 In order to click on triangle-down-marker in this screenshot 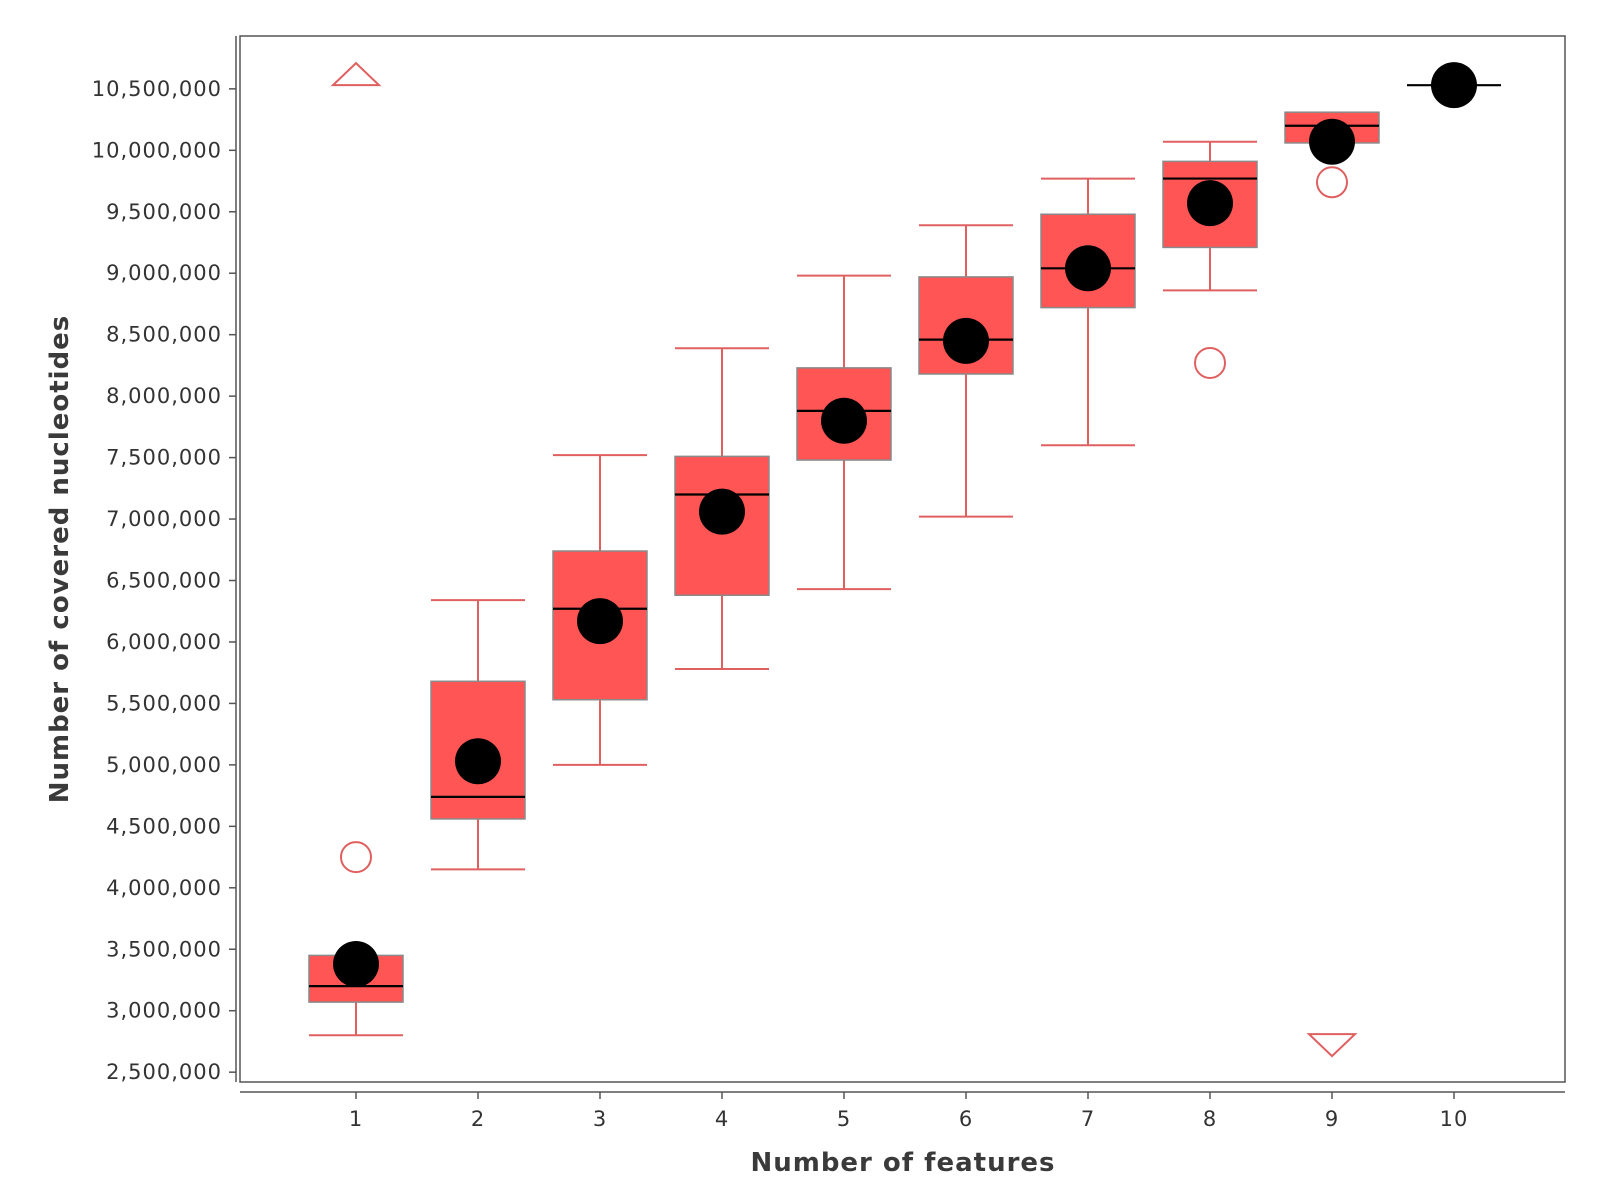, I will do `click(1332, 1045)`.